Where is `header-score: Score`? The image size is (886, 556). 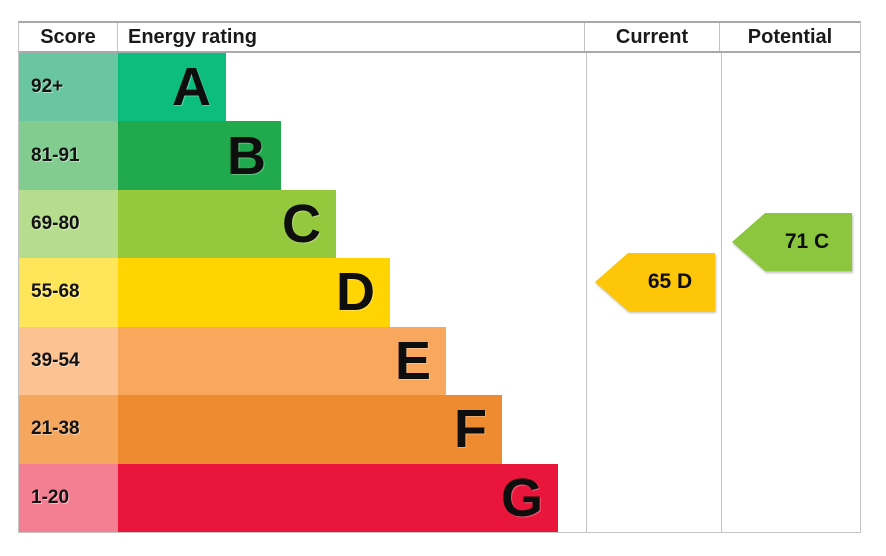
header-score: Score is located at coordinates (68, 37).